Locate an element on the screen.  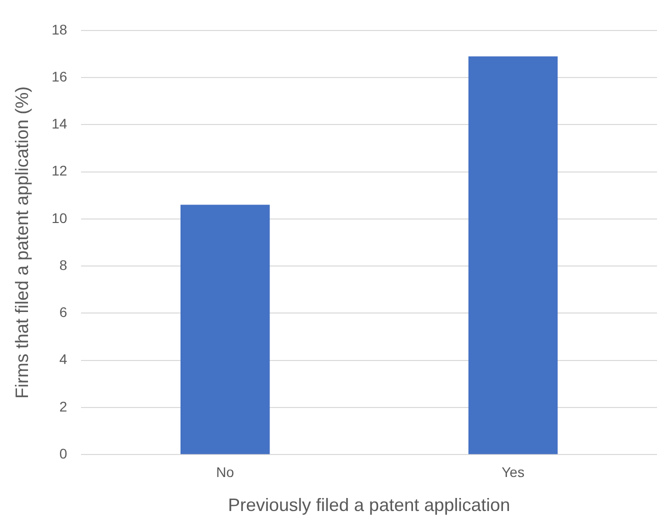
y-tick-label: 14 is located at coordinates (60, 124).